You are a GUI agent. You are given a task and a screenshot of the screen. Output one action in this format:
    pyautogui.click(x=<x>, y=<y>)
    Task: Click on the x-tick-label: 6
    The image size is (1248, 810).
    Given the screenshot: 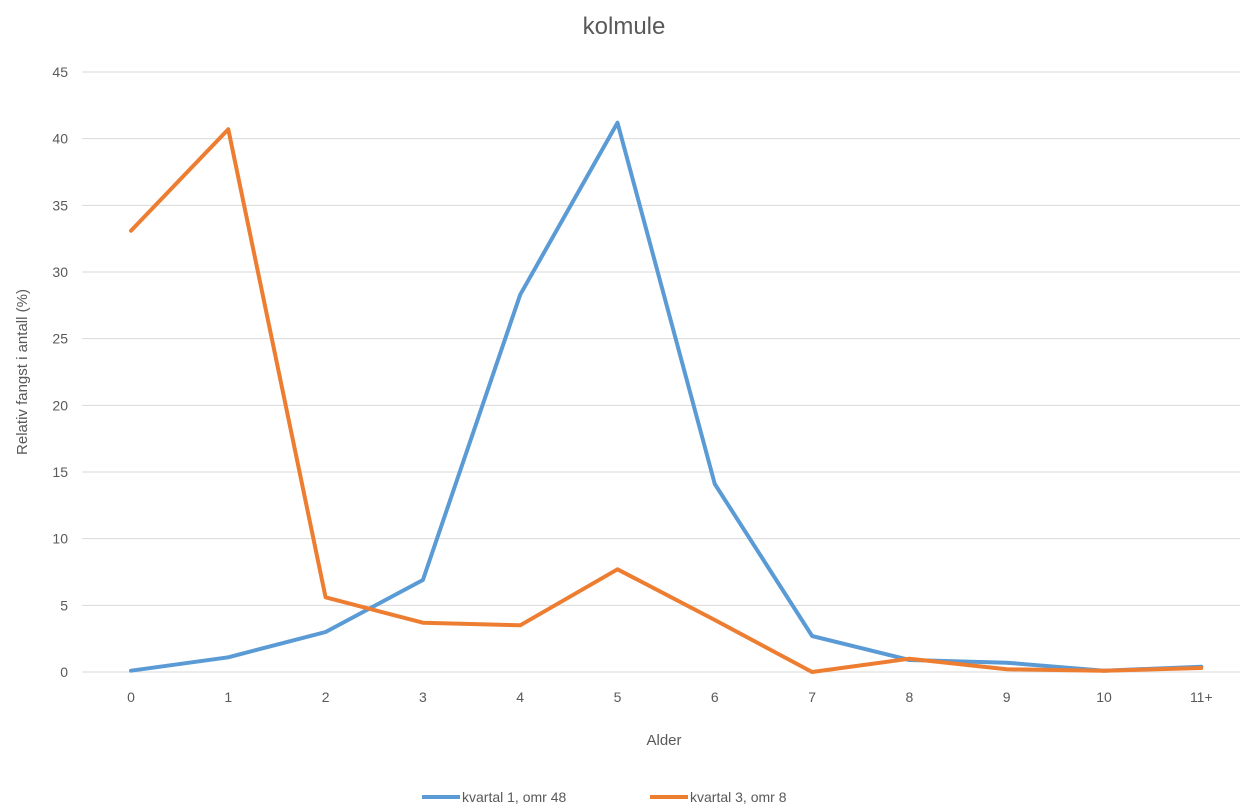 What is the action you would take?
    pyautogui.click(x=715, y=697)
    